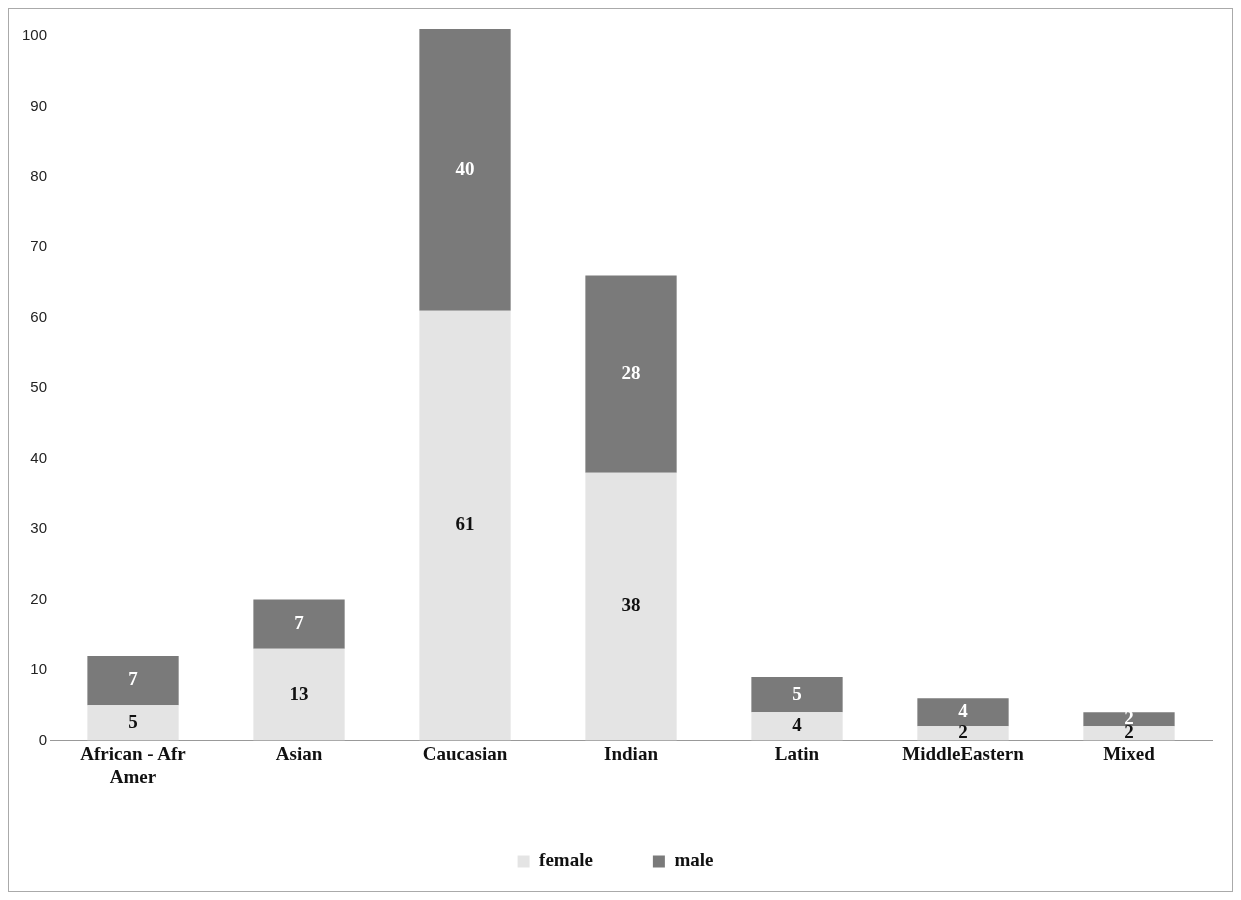 Image resolution: width=1241 pixels, height=900 pixels. What do you see at coordinates (39, 316) in the screenshot?
I see `y-tick-label: 60` at bounding box center [39, 316].